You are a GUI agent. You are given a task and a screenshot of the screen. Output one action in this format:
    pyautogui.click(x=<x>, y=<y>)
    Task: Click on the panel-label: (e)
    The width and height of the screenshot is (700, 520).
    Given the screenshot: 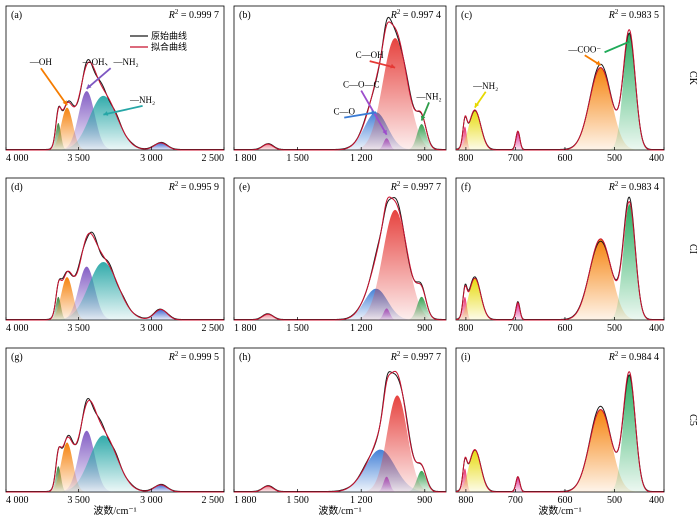 What is the action you would take?
    pyautogui.click(x=244, y=187)
    